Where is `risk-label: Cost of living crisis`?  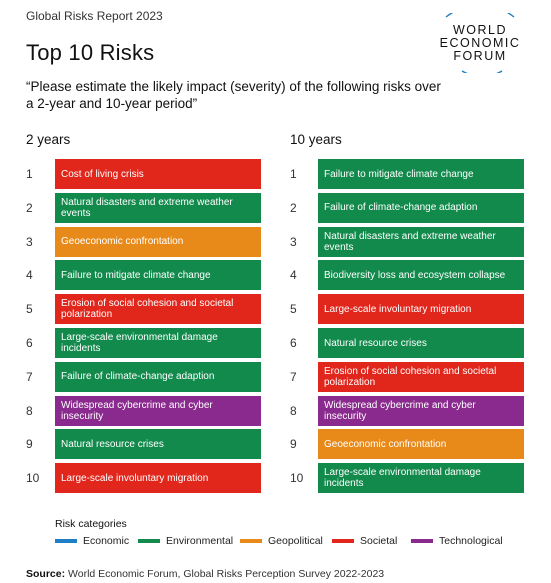 risk-label: Cost of living crisis is located at coordinates (102, 174).